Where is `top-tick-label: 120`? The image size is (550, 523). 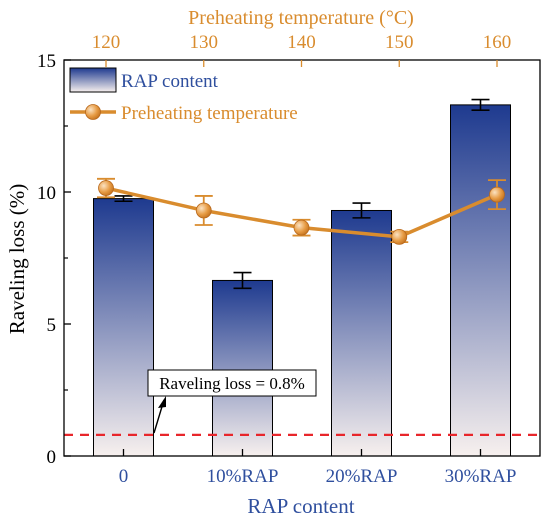 top-tick-label: 120 is located at coordinates (106, 42).